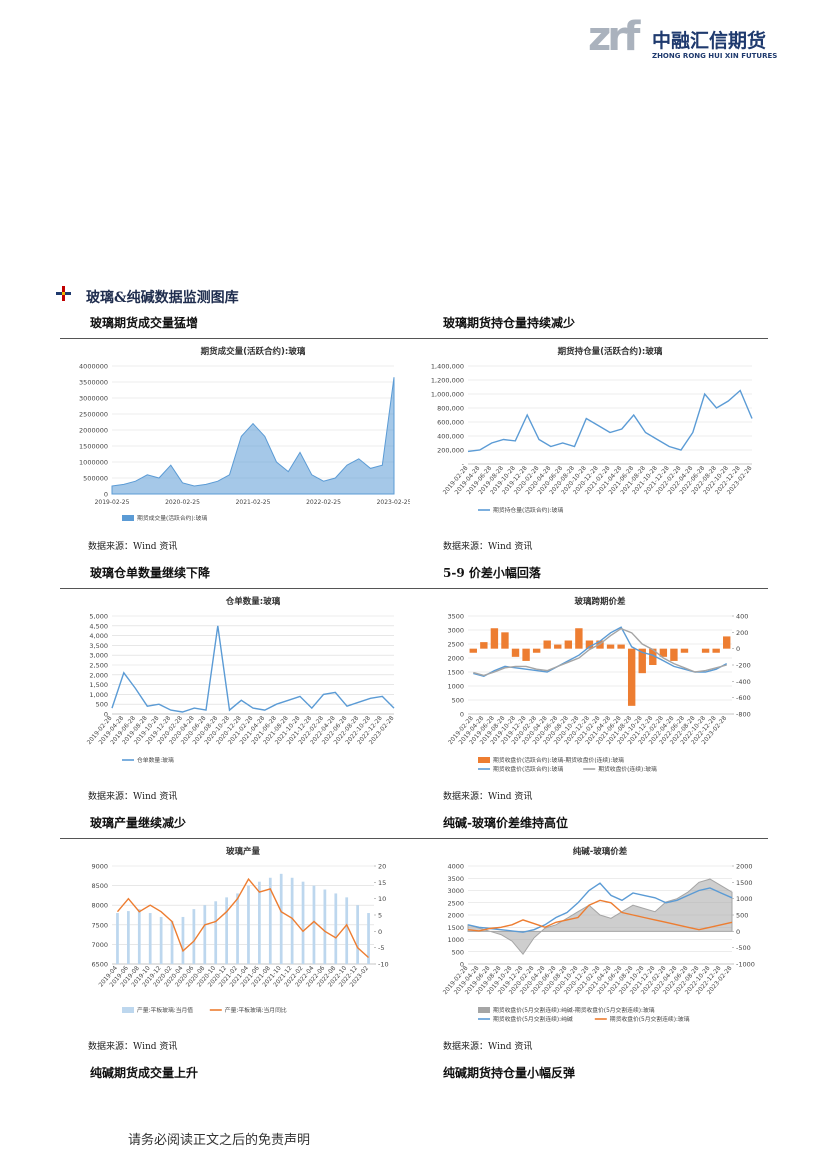  I want to click on y2-tick-label: -1000, so click(745, 965).